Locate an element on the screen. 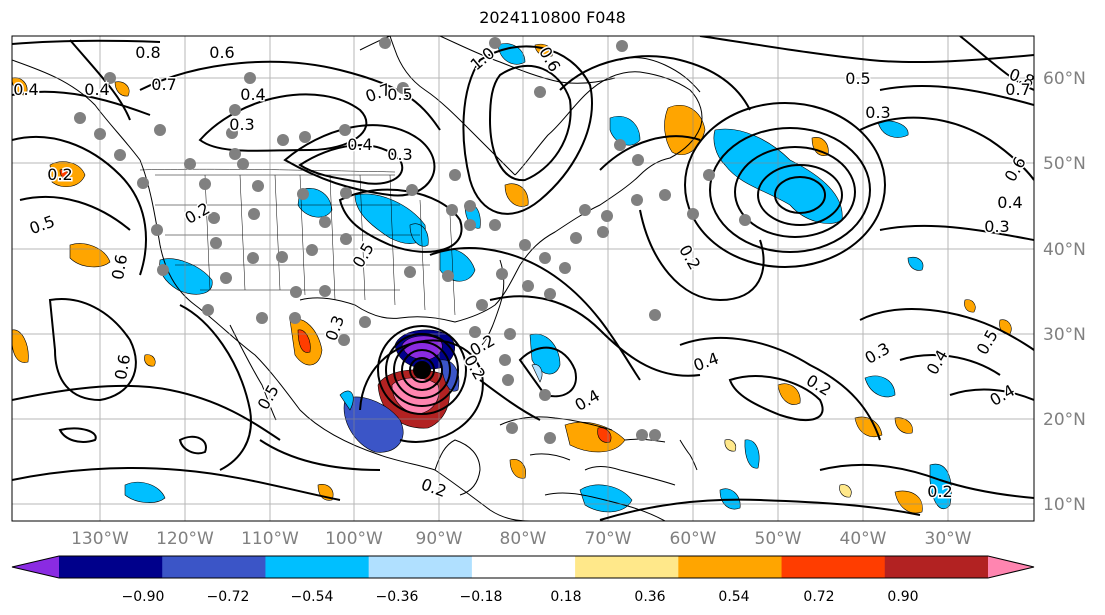 This screenshot has width=1105, height=615. lon-label: 50°W is located at coordinates (778, 539).